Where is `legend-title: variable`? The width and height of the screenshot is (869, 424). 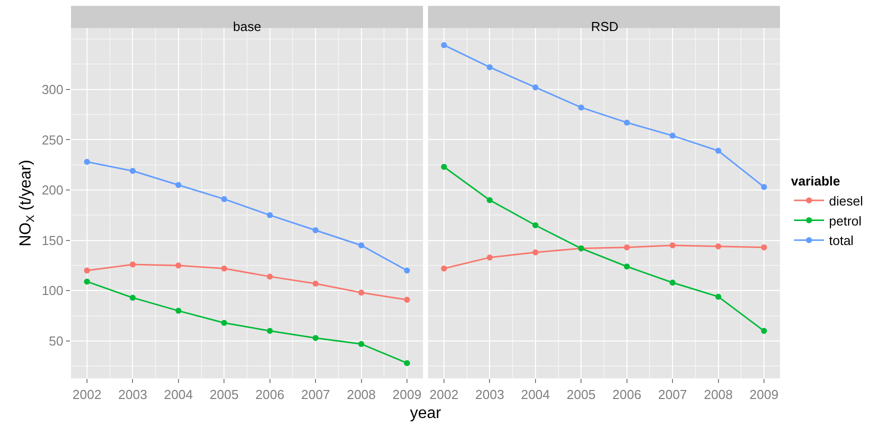
legend-title: variable is located at coordinates (815, 180).